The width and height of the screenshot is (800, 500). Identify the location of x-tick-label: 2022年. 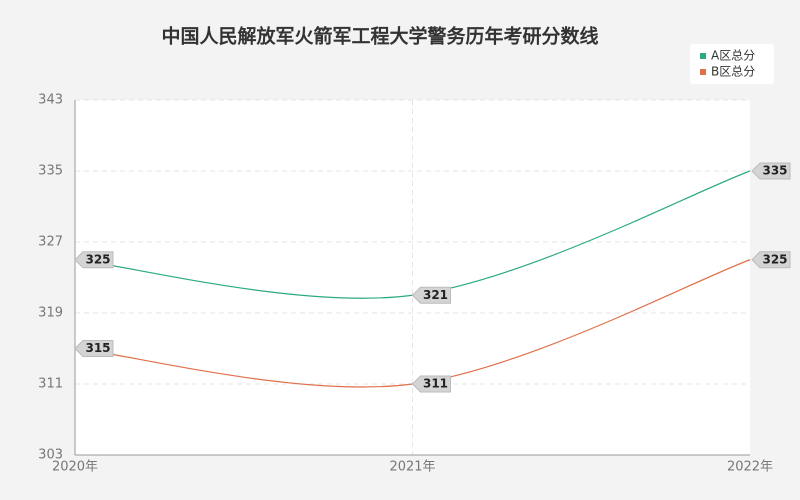
(750, 467).